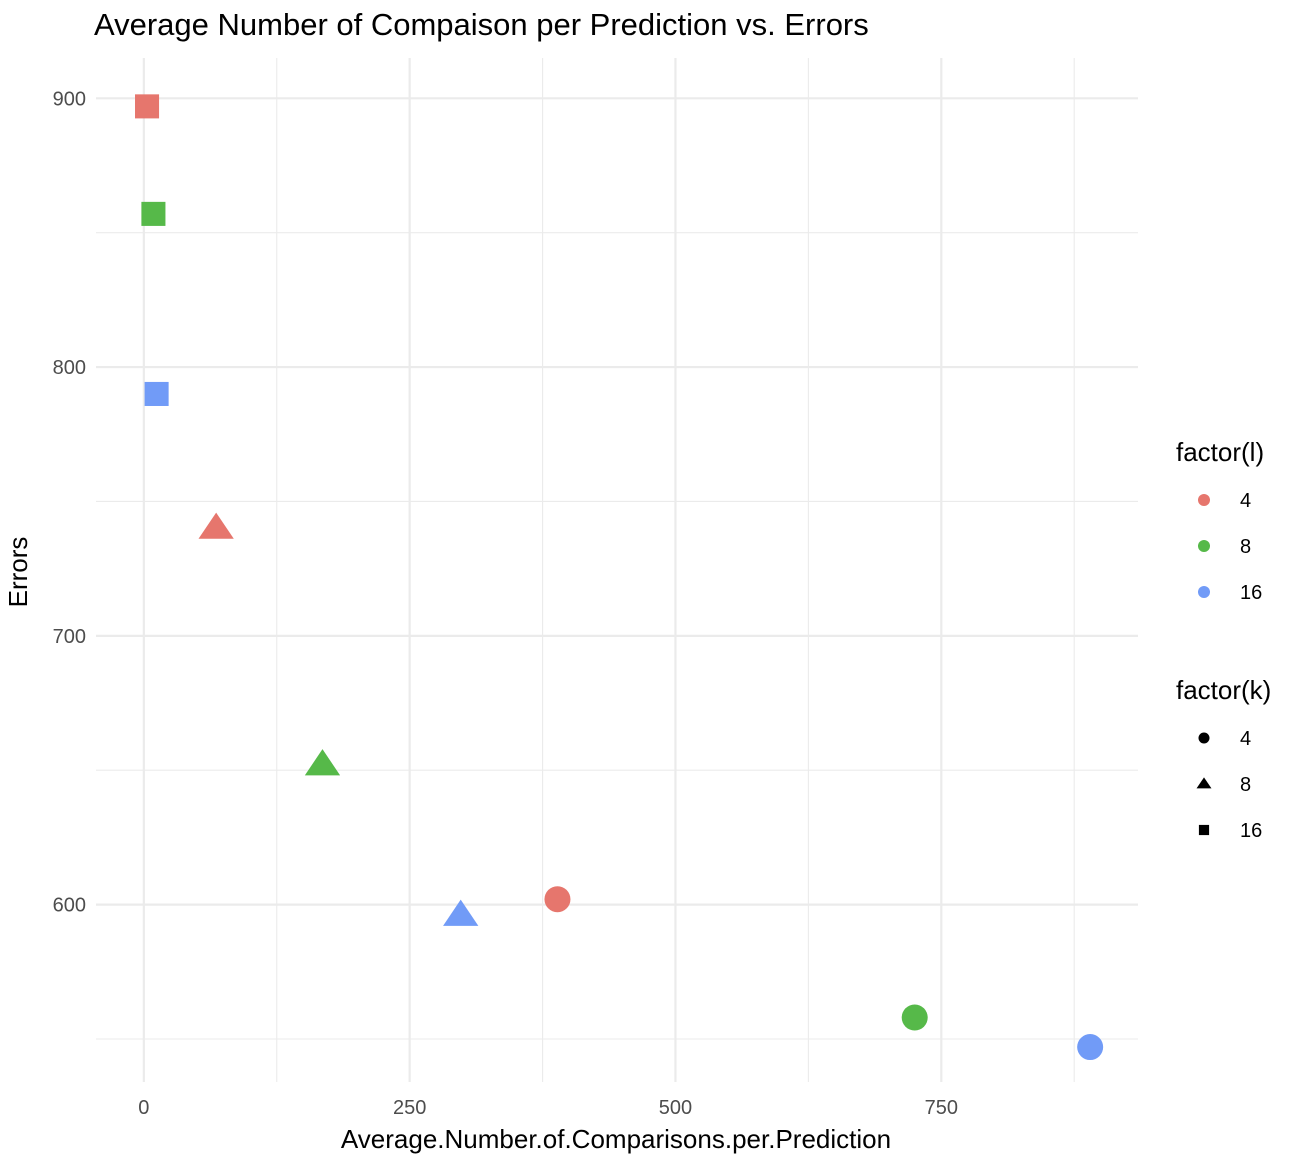 This screenshot has width=1306, height=1164. I want to click on legend-key-triangle, so click(1204, 783).